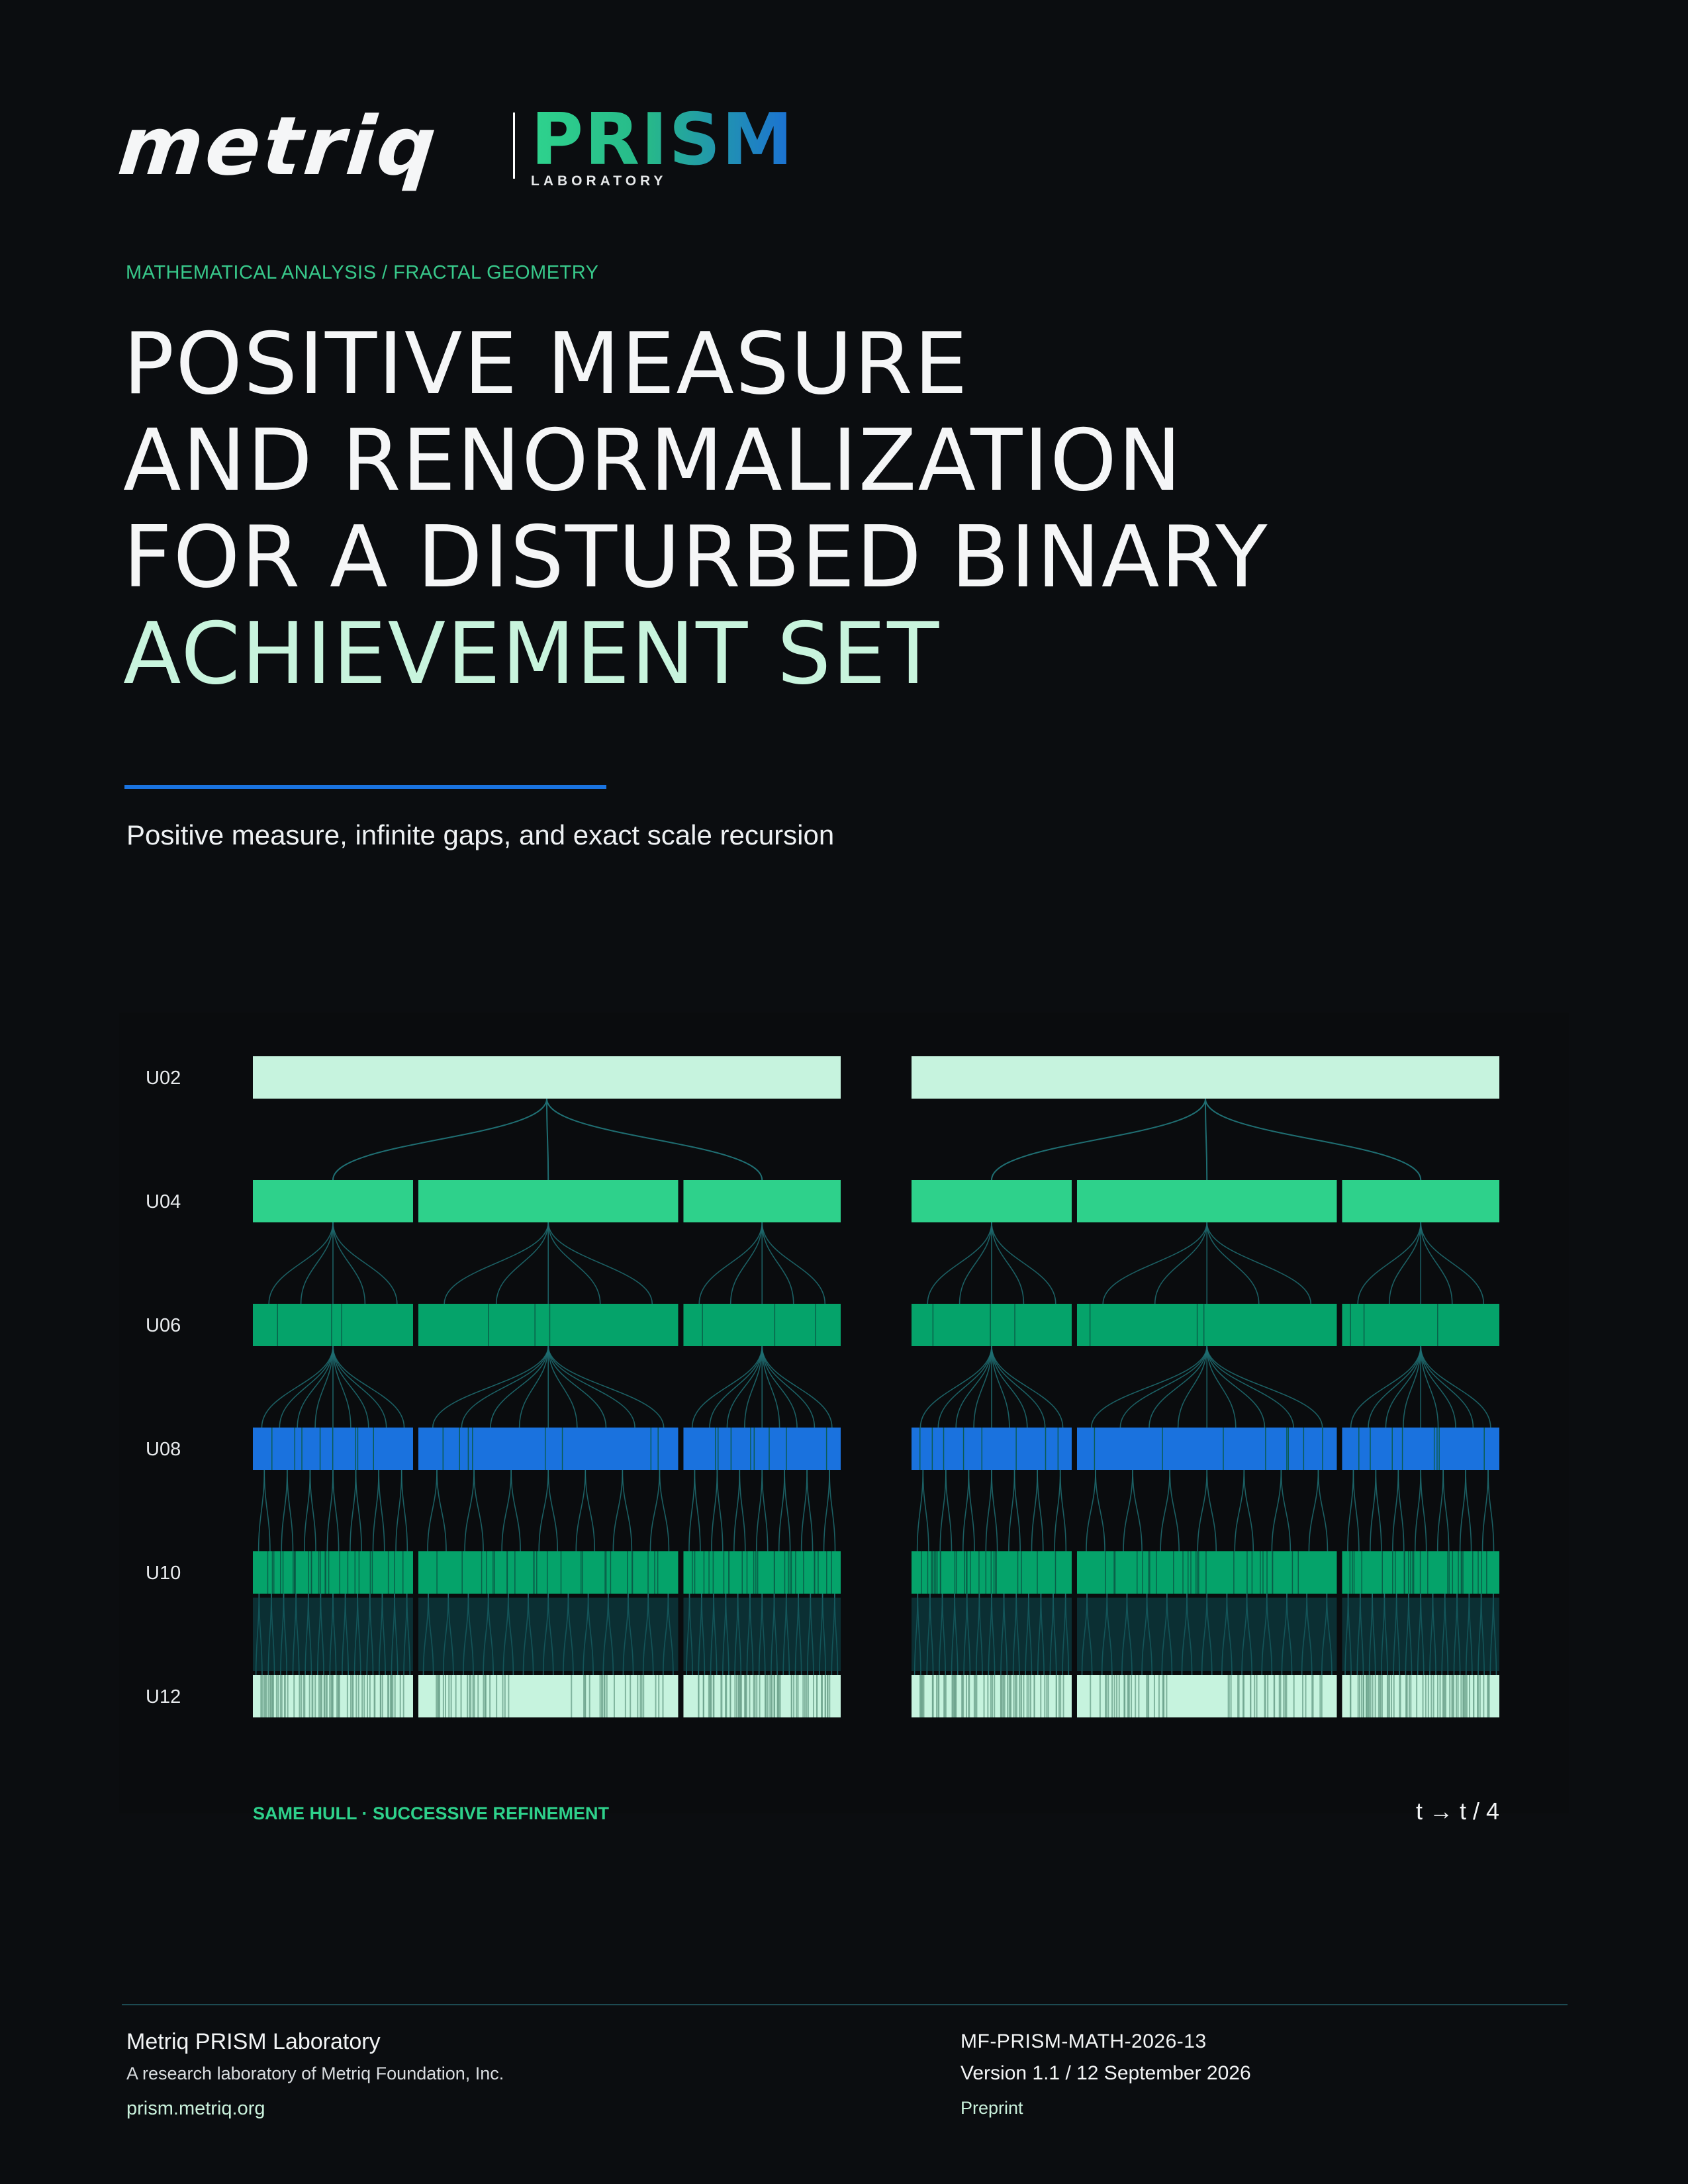  What do you see at coordinates (1084, 2041) in the screenshot?
I see `footer-doc-id: MF-PRISM-MATH-2026-13` at bounding box center [1084, 2041].